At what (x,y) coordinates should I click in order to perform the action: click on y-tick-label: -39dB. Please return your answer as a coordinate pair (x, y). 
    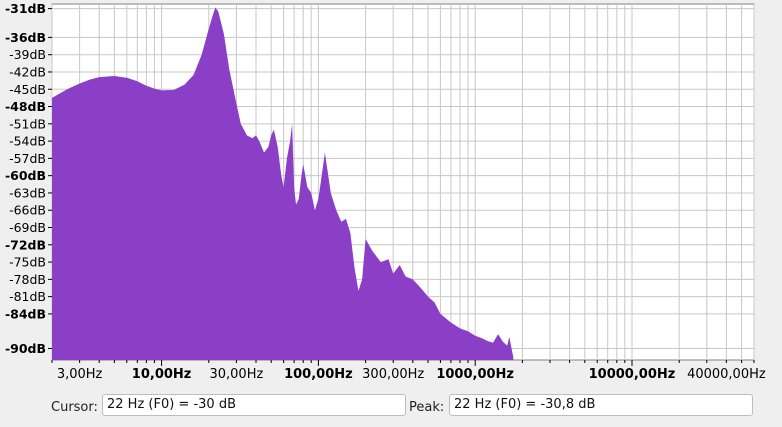
    Looking at the image, I should click on (27, 54).